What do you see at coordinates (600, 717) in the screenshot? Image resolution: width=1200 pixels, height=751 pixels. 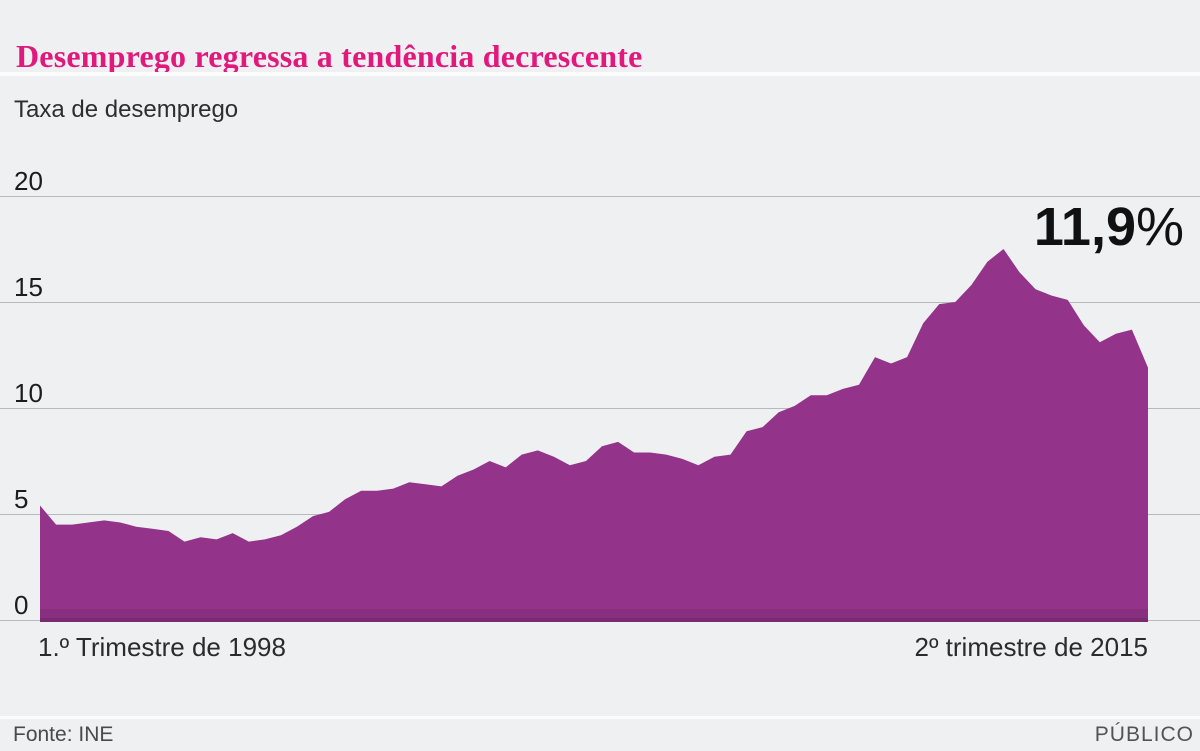 I see `footer-divider` at bounding box center [600, 717].